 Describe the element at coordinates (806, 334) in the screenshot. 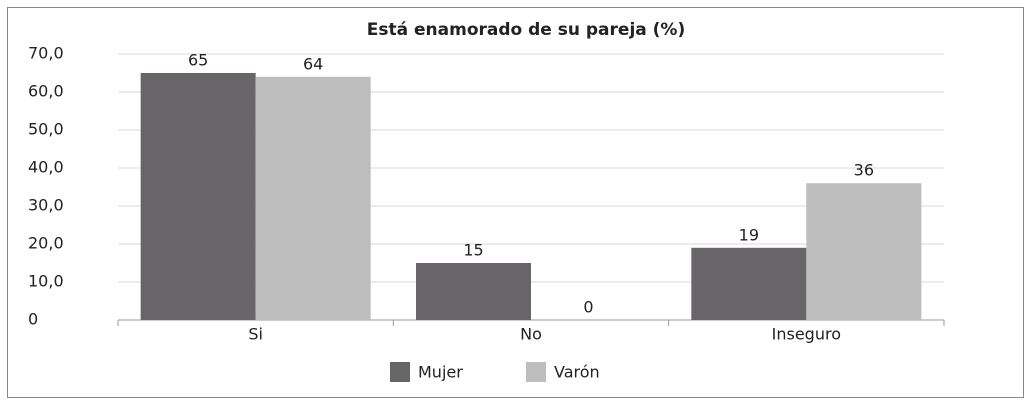

I see `x-tick-label: Inseguro` at that location.